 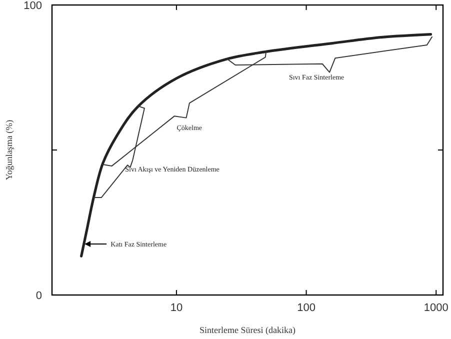 What do you see at coordinates (306, 308) in the screenshot?
I see `x-tick-label: 100` at bounding box center [306, 308].